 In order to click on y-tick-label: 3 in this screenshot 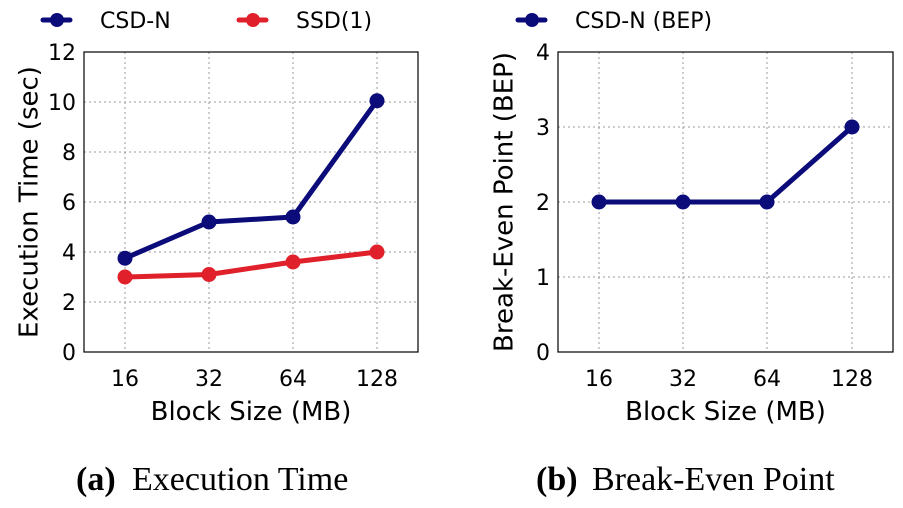, I will do `click(543, 128)`.